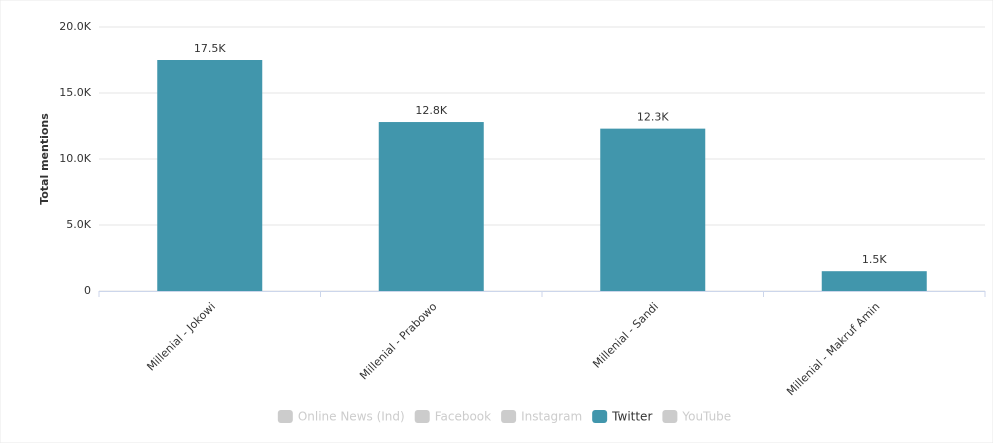 The width and height of the screenshot is (993, 443). Describe the element at coordinates (351, 417) in the screenshot. I see `legend-item: Online News (Ind)` at that location.